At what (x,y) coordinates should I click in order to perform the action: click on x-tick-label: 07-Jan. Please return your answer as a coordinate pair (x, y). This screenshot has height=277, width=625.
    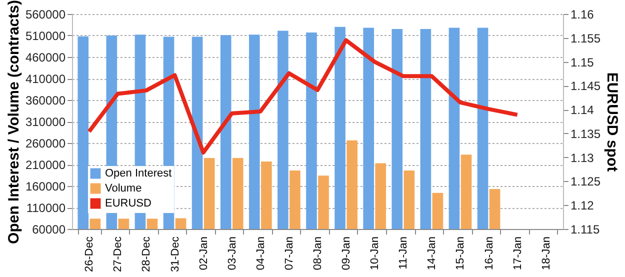
    Looking at the image, I should click on (289, 253).